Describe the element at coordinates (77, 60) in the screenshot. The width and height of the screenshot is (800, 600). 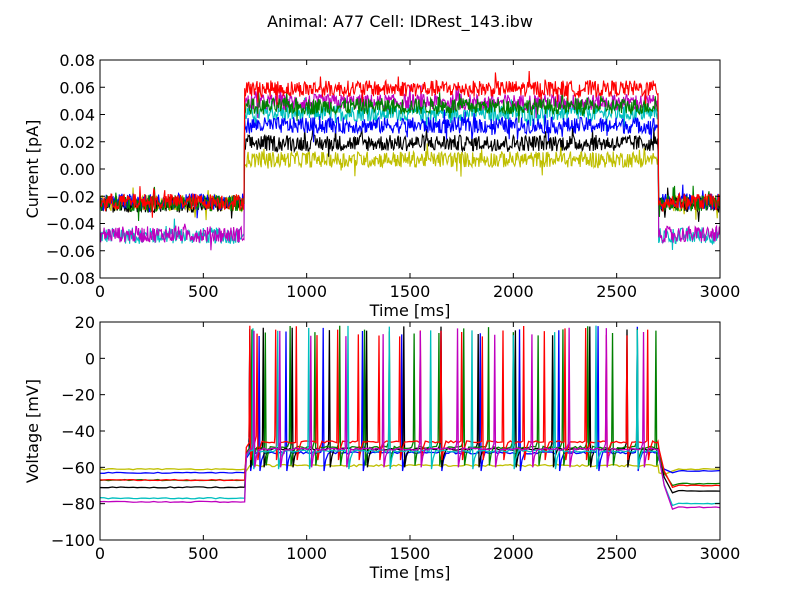
I see `current-y-tick-label: 0.08` at that location.